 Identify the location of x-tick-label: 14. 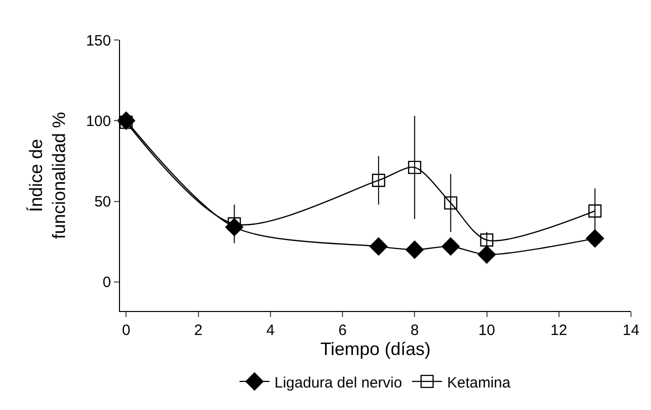
(631, 330).